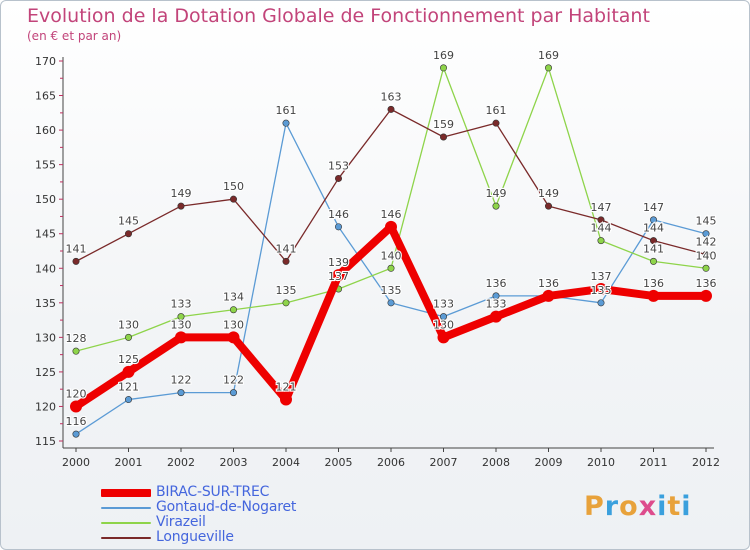 This screenshot has height=550, width=750. I want to click on data-label-birac-sur-trec-2012: 136, so click(706, 283).